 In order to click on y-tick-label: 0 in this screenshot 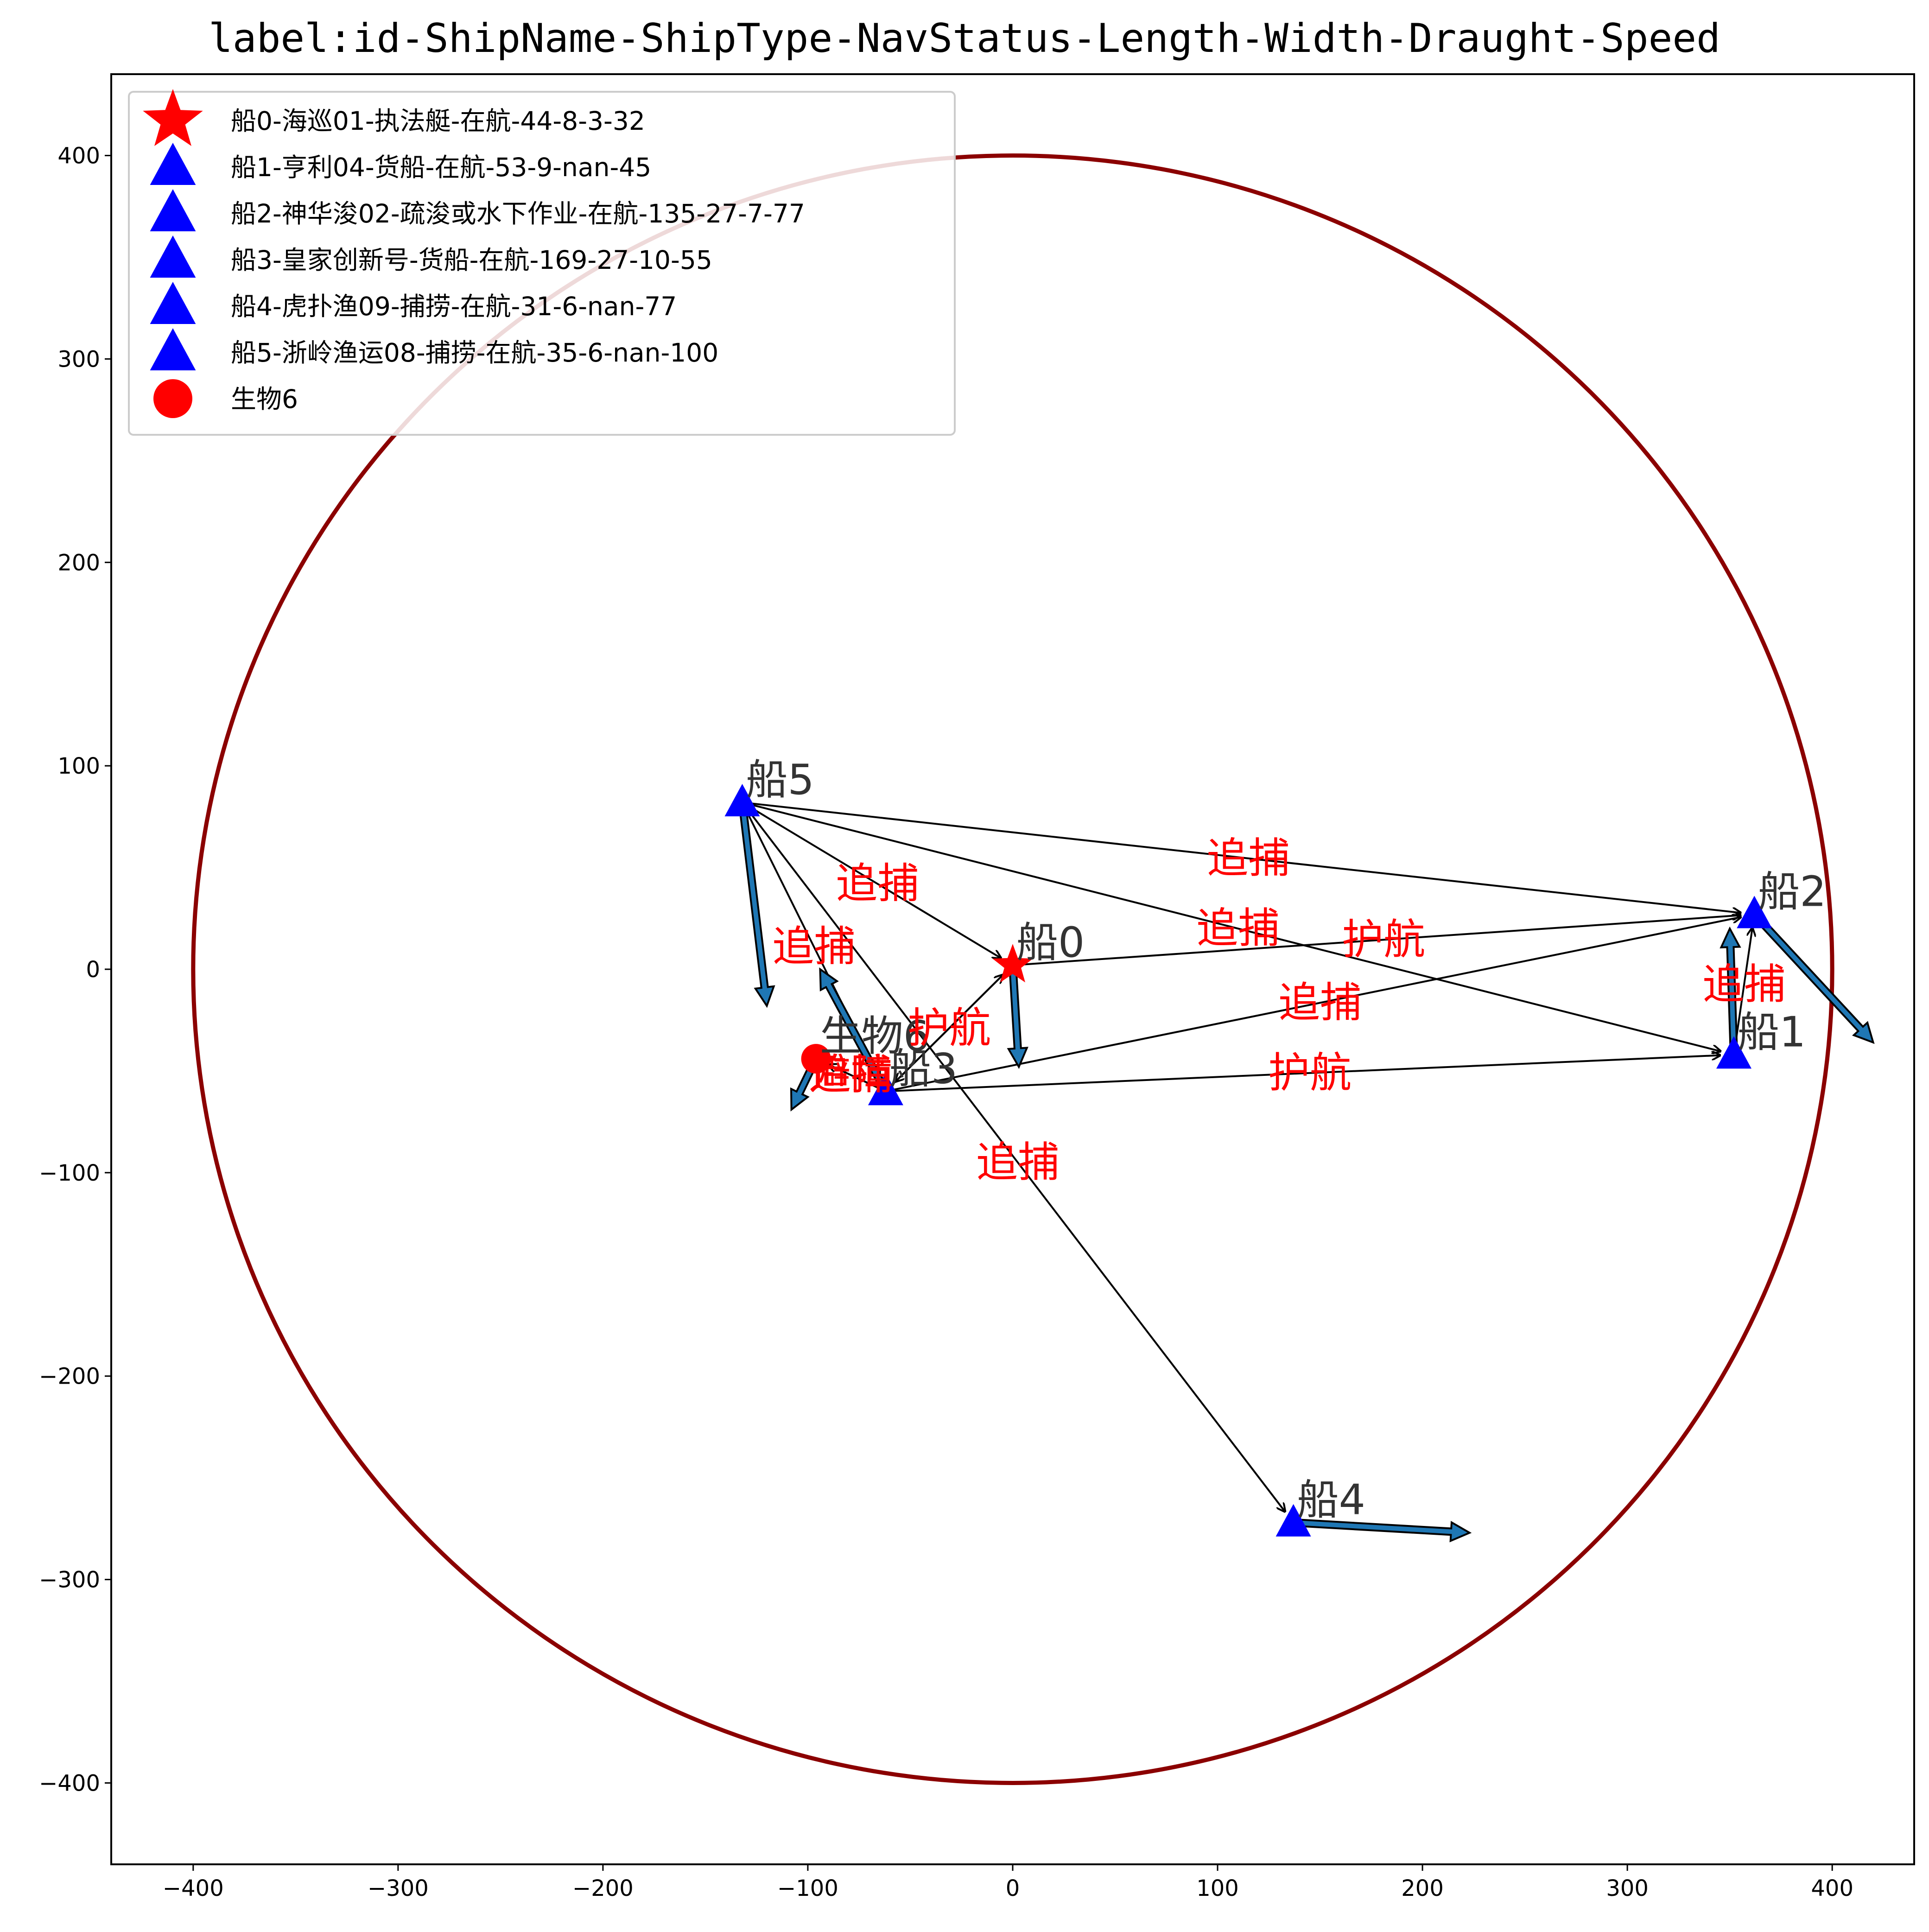, I will do `click(93, 970)`.